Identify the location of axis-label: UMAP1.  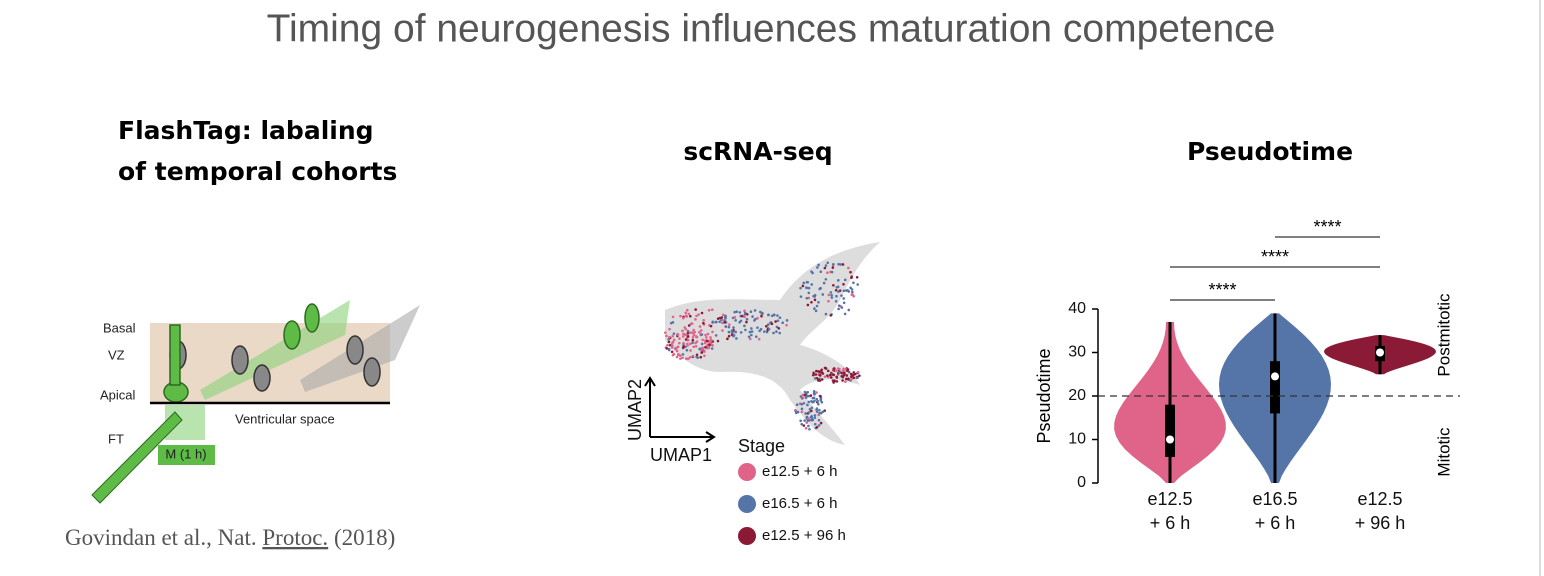
(681, 455).